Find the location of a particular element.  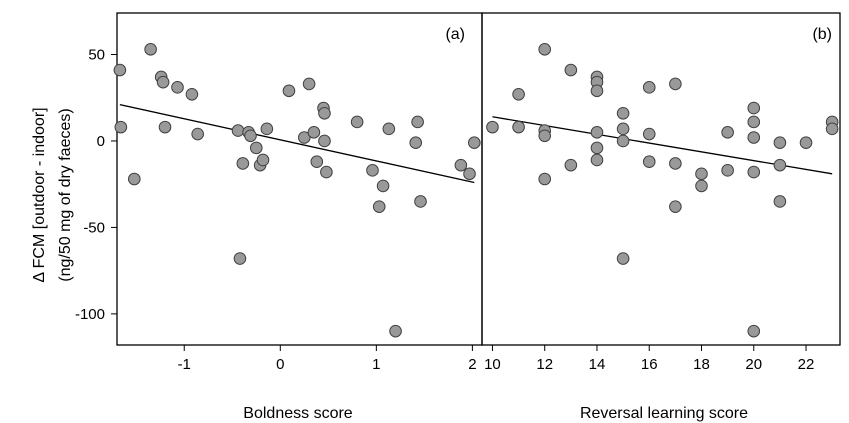

y-axis-title-line1: Δ FCM [outdoor - indoor] is located at coordinates (39, 194).